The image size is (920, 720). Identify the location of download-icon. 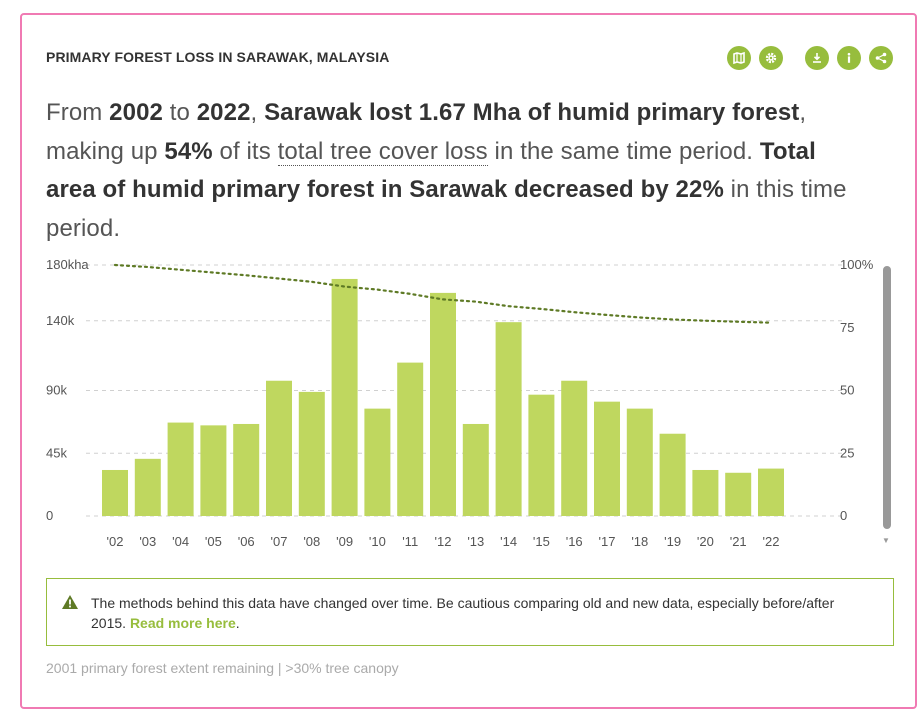
(817, 58).